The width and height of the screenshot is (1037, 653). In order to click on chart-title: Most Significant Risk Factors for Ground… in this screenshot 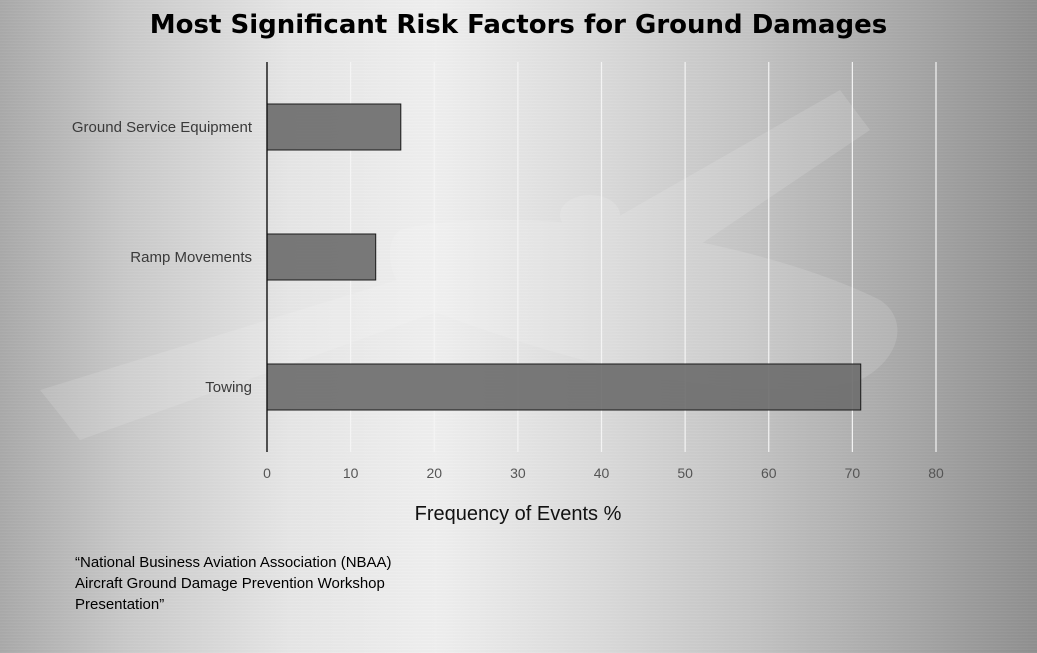, I will do `click(518, 25)`.